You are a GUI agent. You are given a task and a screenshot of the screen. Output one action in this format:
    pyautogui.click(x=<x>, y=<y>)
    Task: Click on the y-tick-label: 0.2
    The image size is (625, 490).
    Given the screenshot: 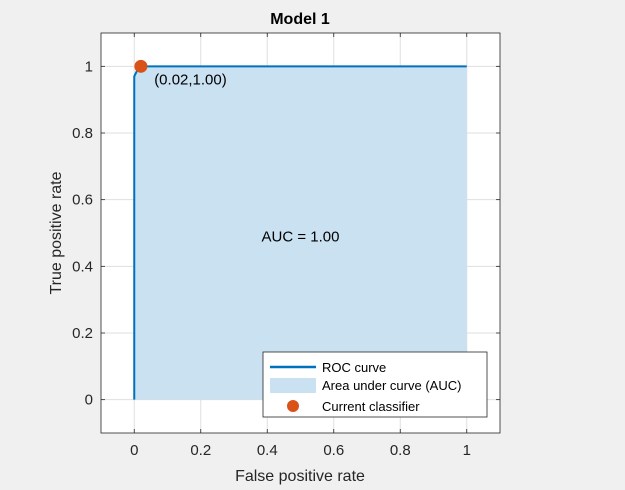 What is the action you would take?
    pyautogui.click(x=82, y=333)
    